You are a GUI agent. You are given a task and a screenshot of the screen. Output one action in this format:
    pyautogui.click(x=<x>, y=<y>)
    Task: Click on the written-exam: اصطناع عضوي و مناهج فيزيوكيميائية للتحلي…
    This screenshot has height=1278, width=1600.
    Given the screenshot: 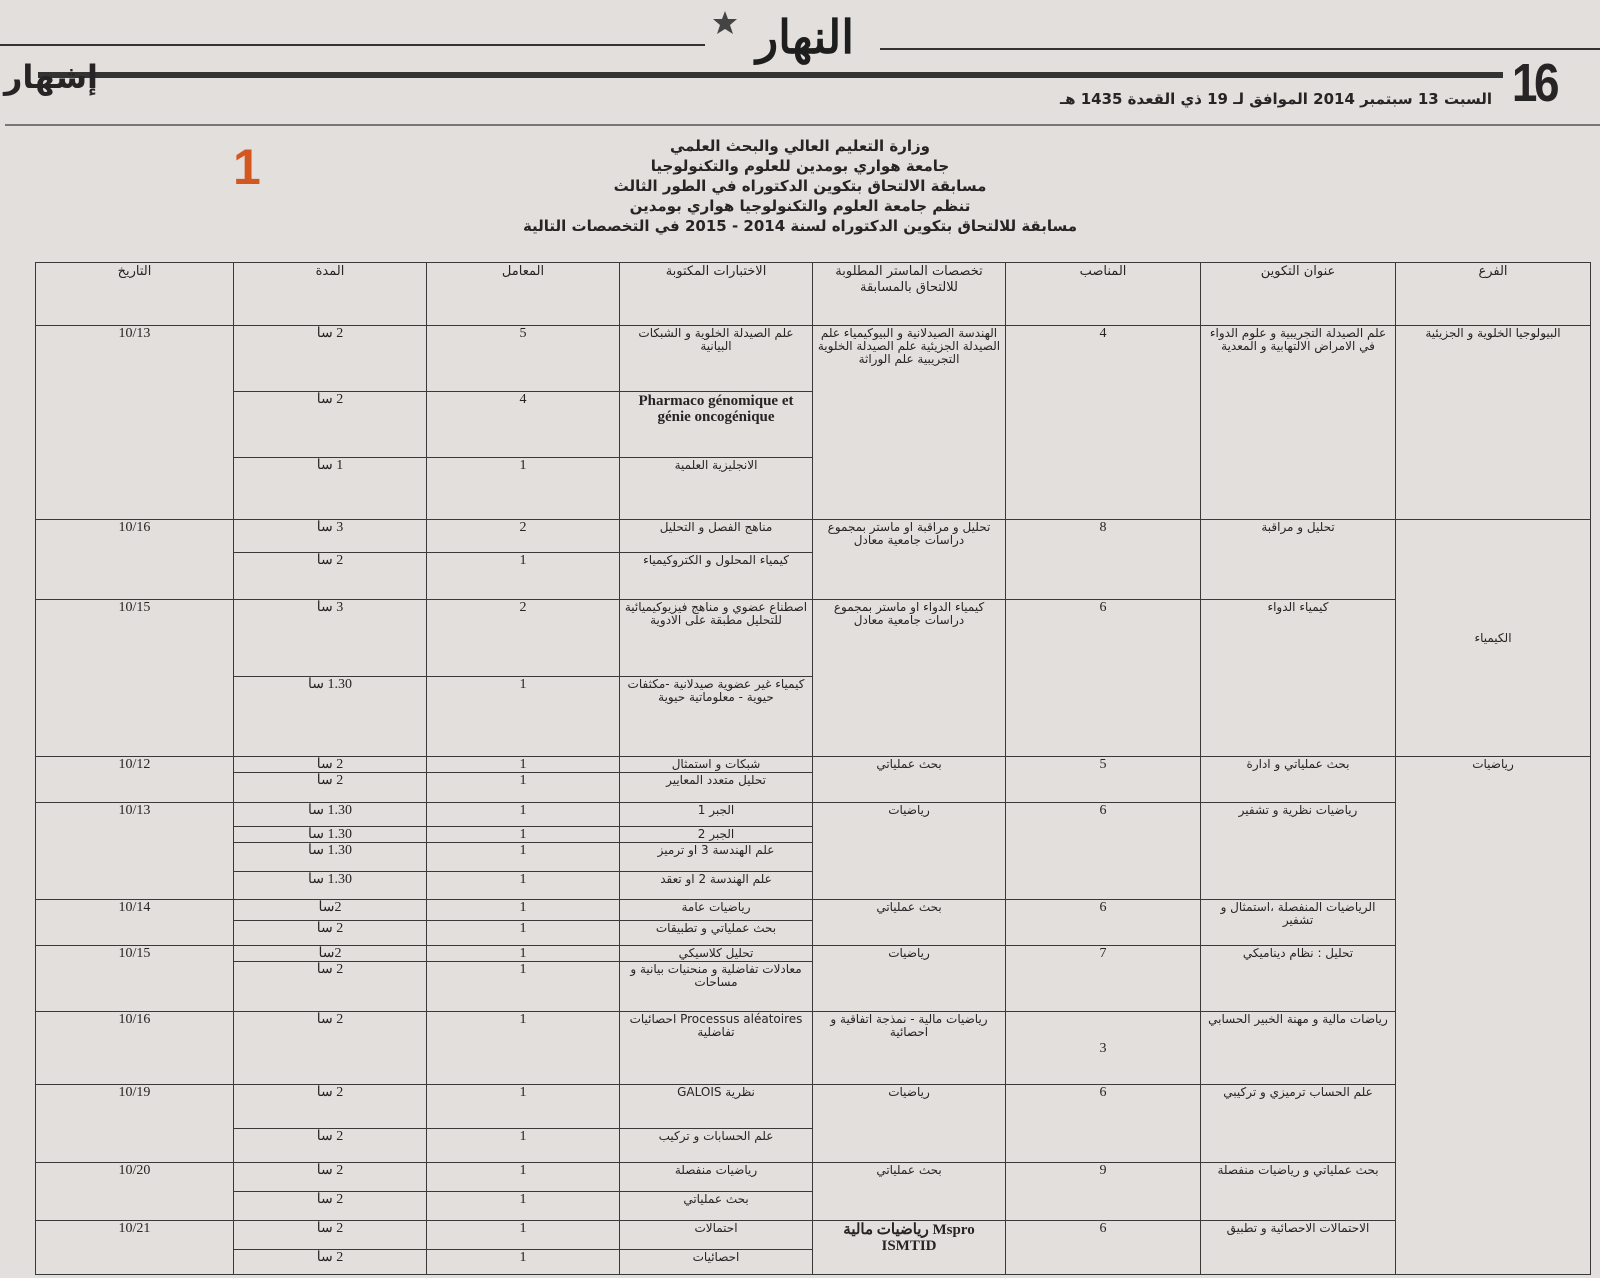 What is the action you would take?
    pyautogui.click(x=716, y=638)
    